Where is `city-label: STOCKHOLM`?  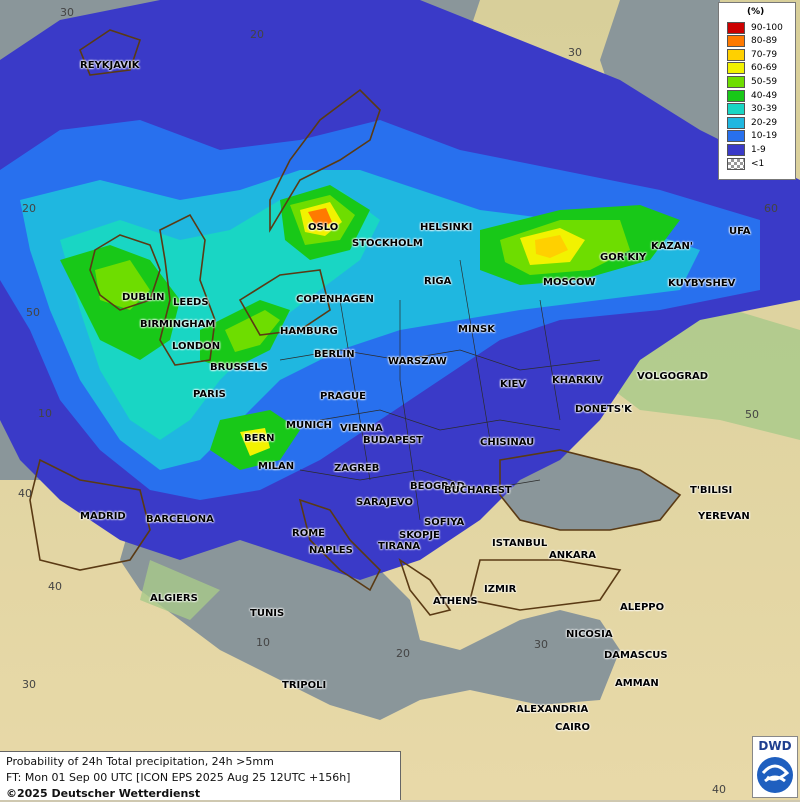
city-label: STOCKHOLM is located at coordinates (387, 243).